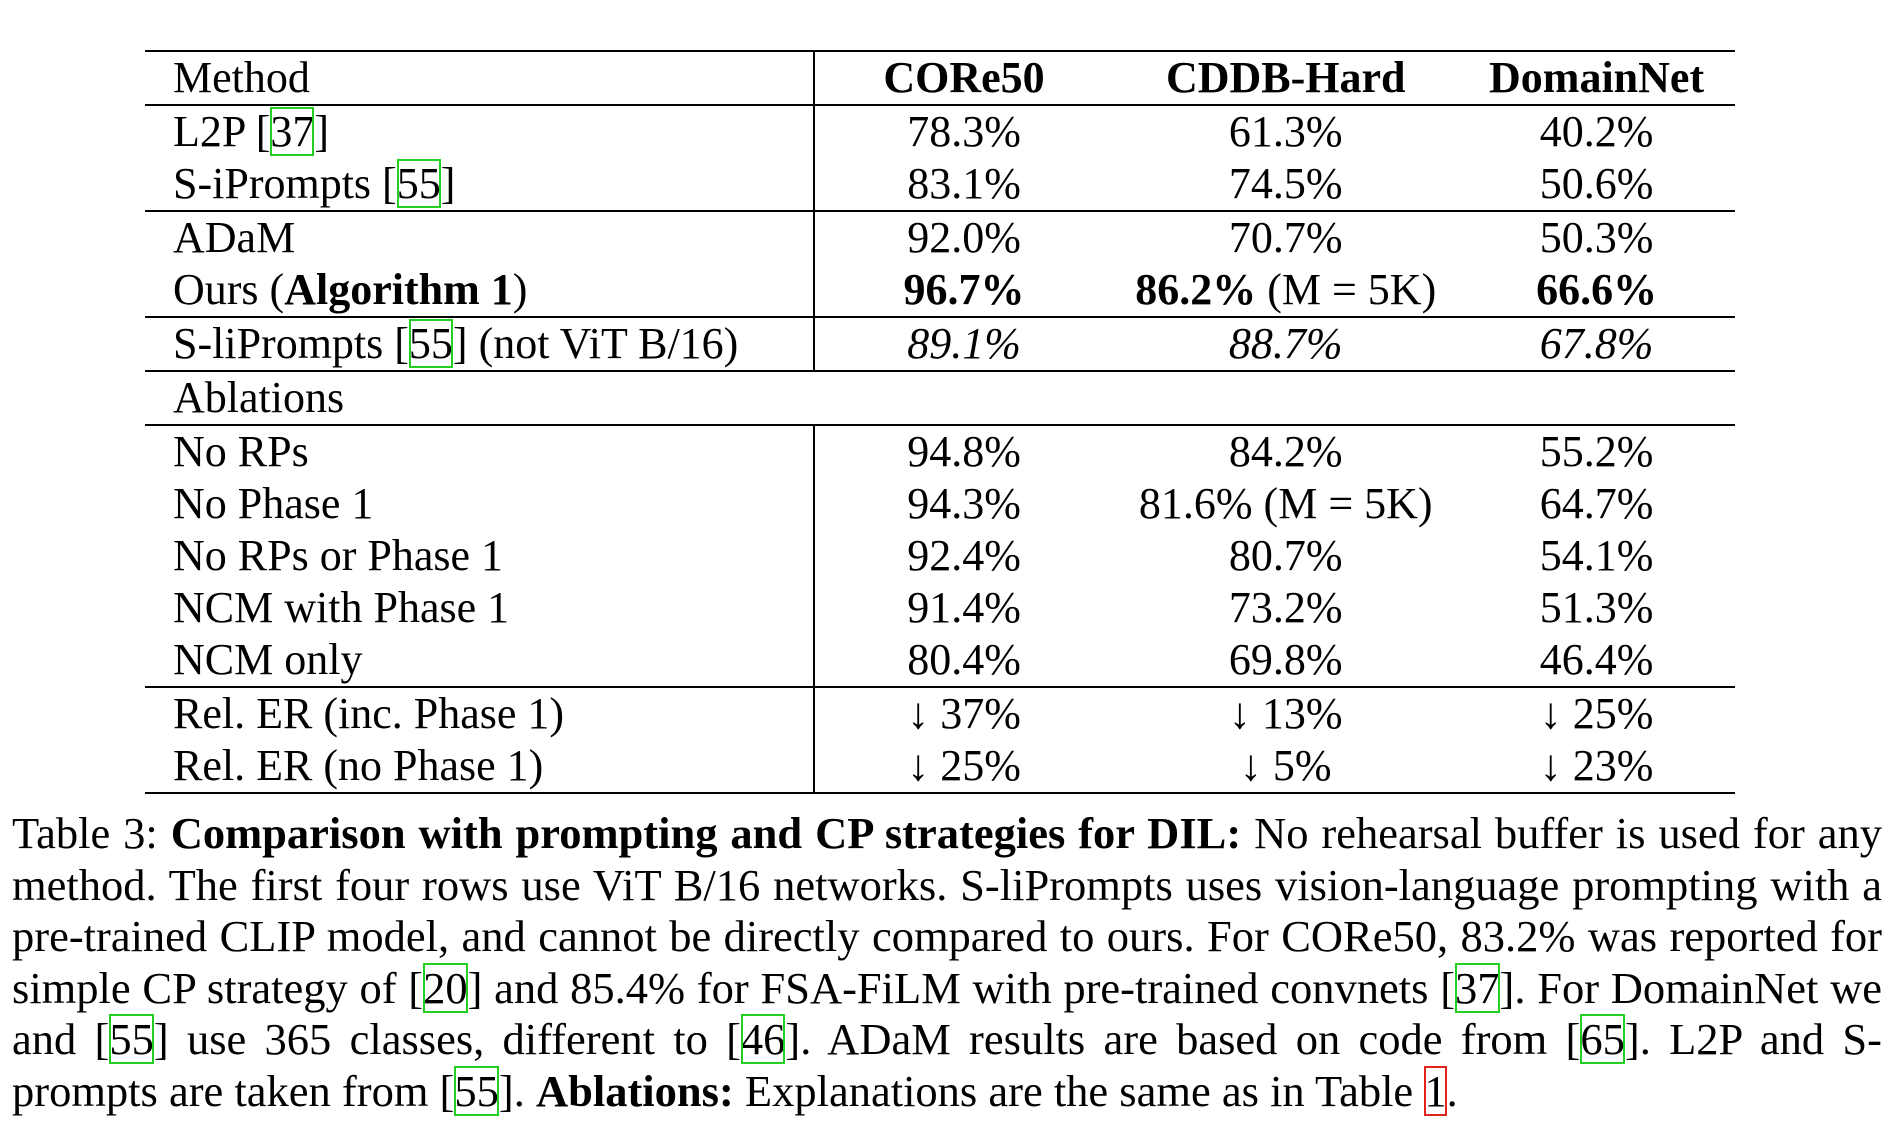 Image resolution: width=1893 pixels, height=1128 pixels. What do you see at coordinates (480, 78) in the screenshot?
I see `header-method: Method` at bounding box center [480, 78].